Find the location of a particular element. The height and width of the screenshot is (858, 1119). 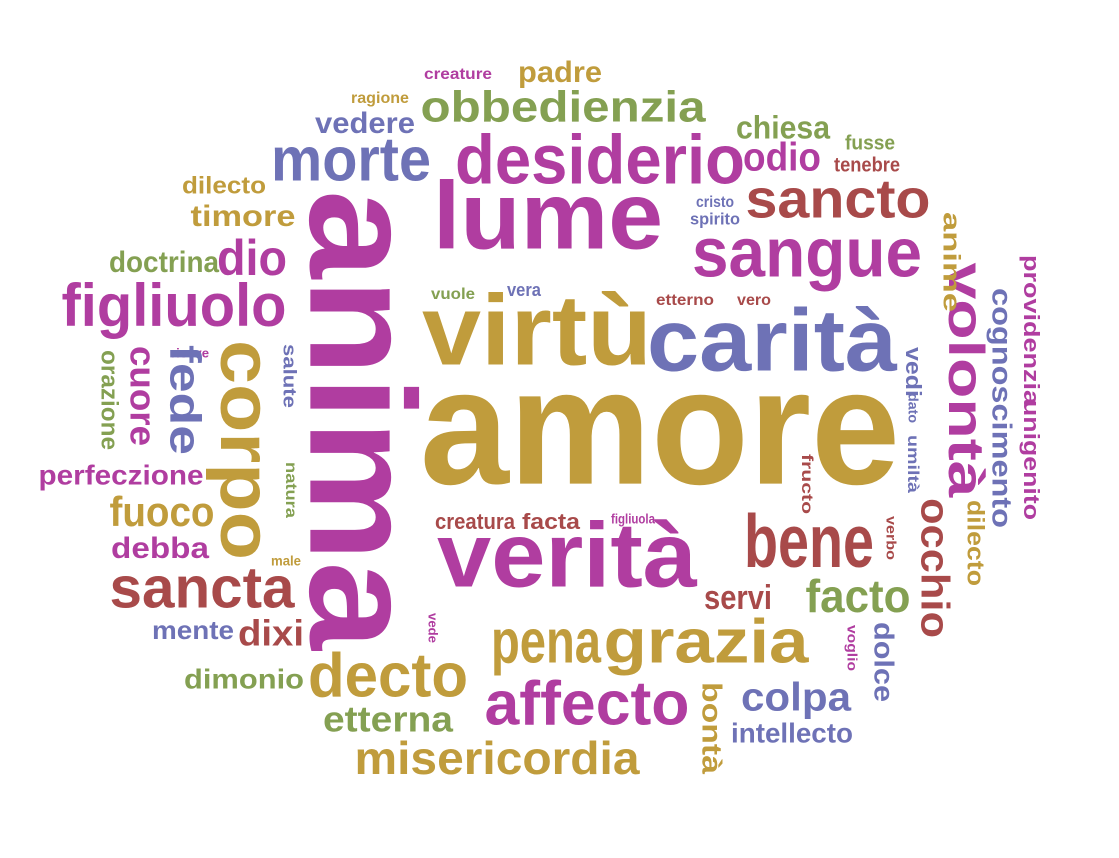

word-fede: fede is located at coordinates (184, 400).